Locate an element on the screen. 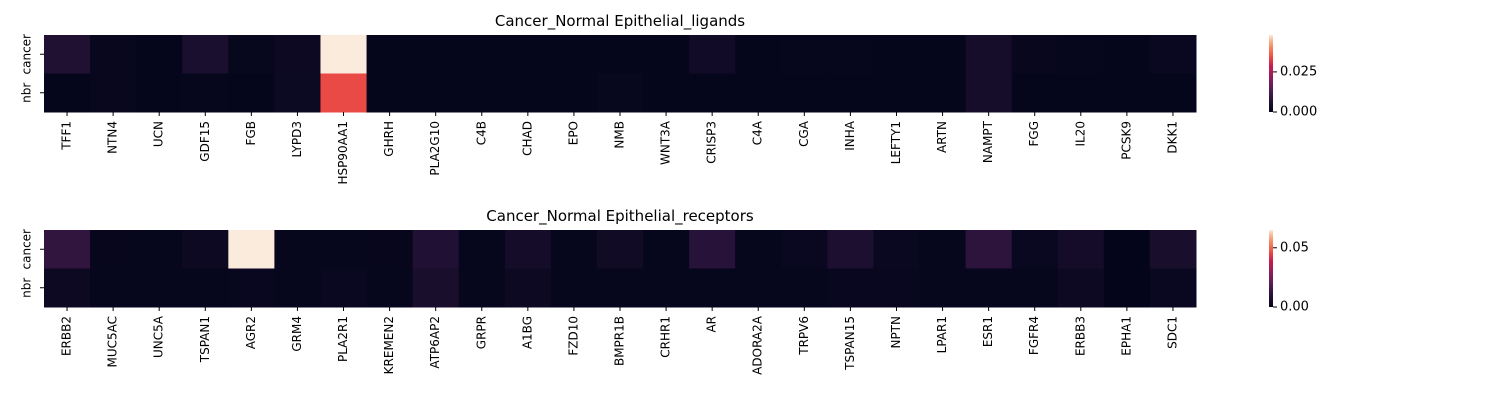 The width and height of the screenshot is (1500, 404). heatmap-cell-nbr-ERBB3 is located at coordinates (1081, 288).